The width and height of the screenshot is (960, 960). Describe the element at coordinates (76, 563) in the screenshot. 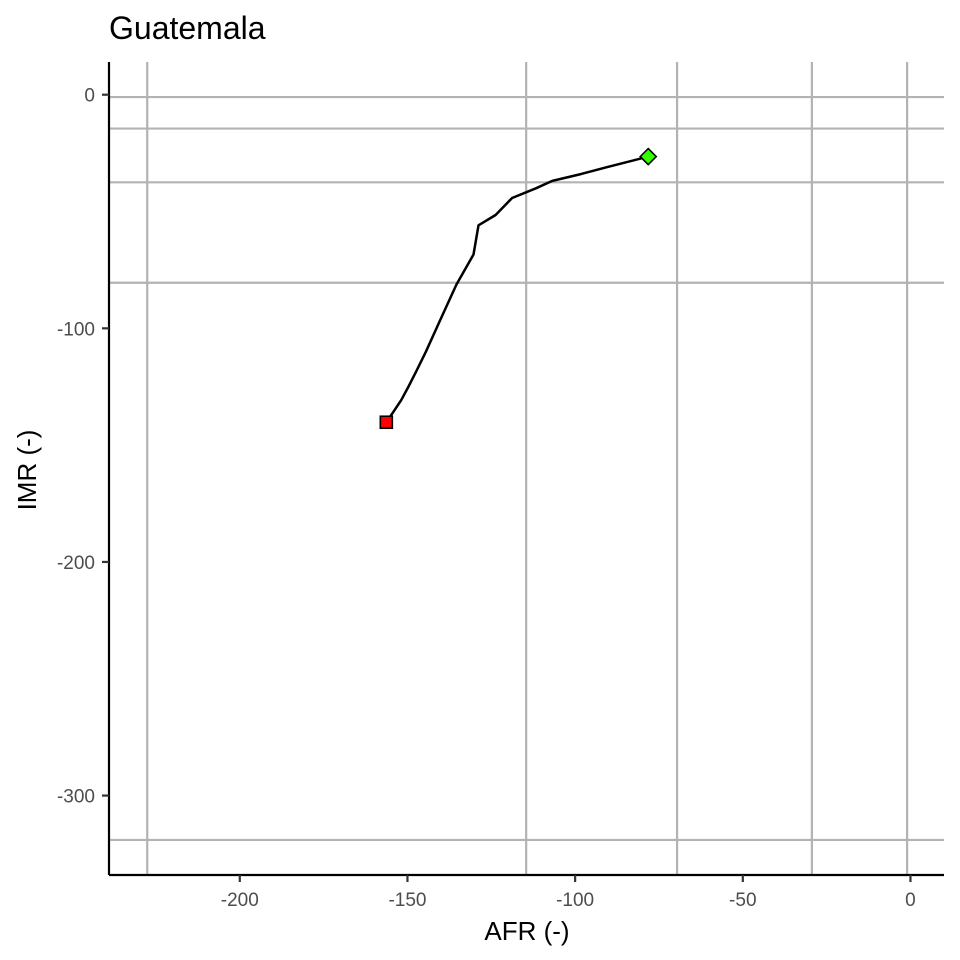

I see `y-tick-label: -200` at that location.